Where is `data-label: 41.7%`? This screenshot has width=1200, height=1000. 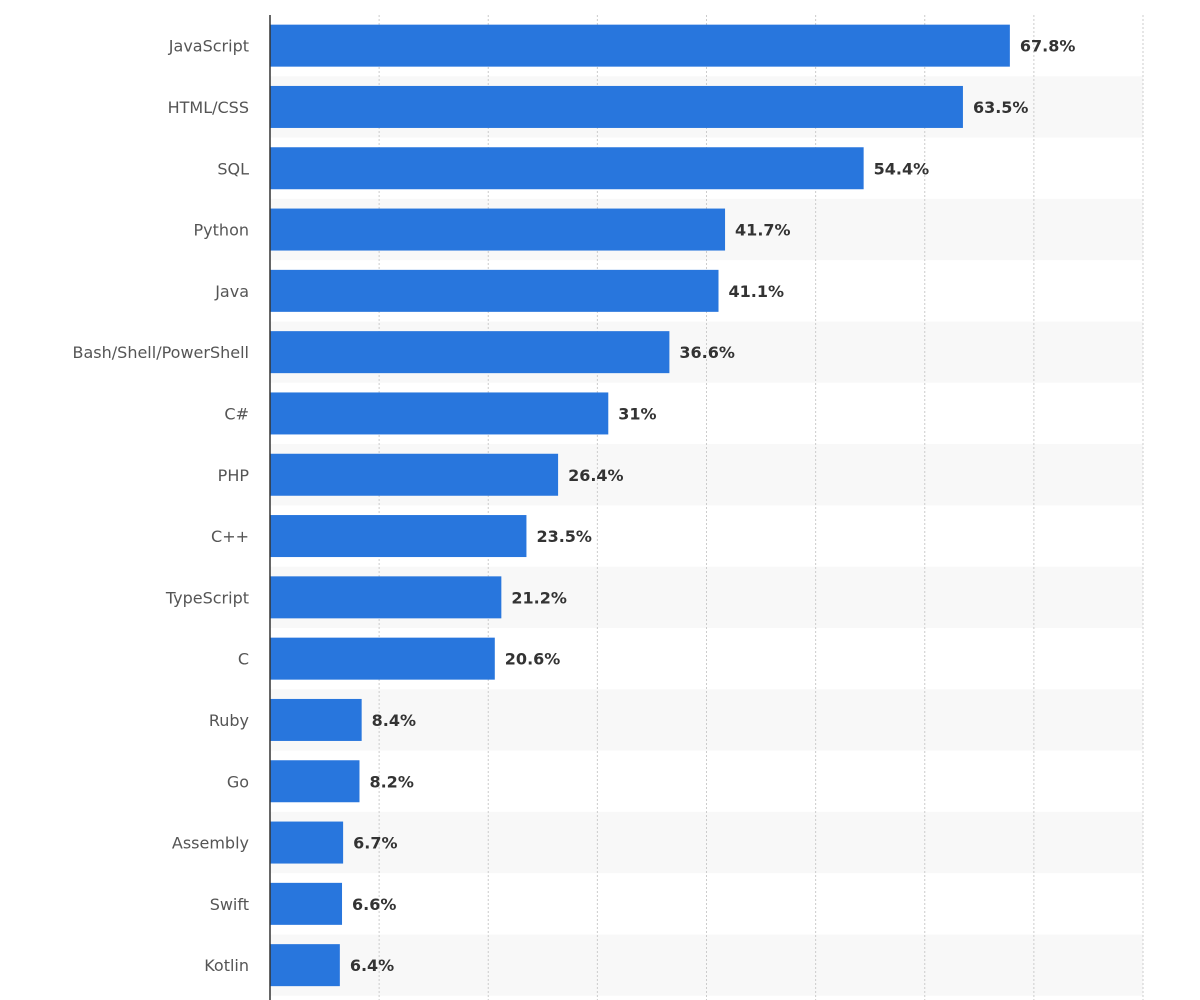
data-label: 41.7% is located at coordinates (763, 230).